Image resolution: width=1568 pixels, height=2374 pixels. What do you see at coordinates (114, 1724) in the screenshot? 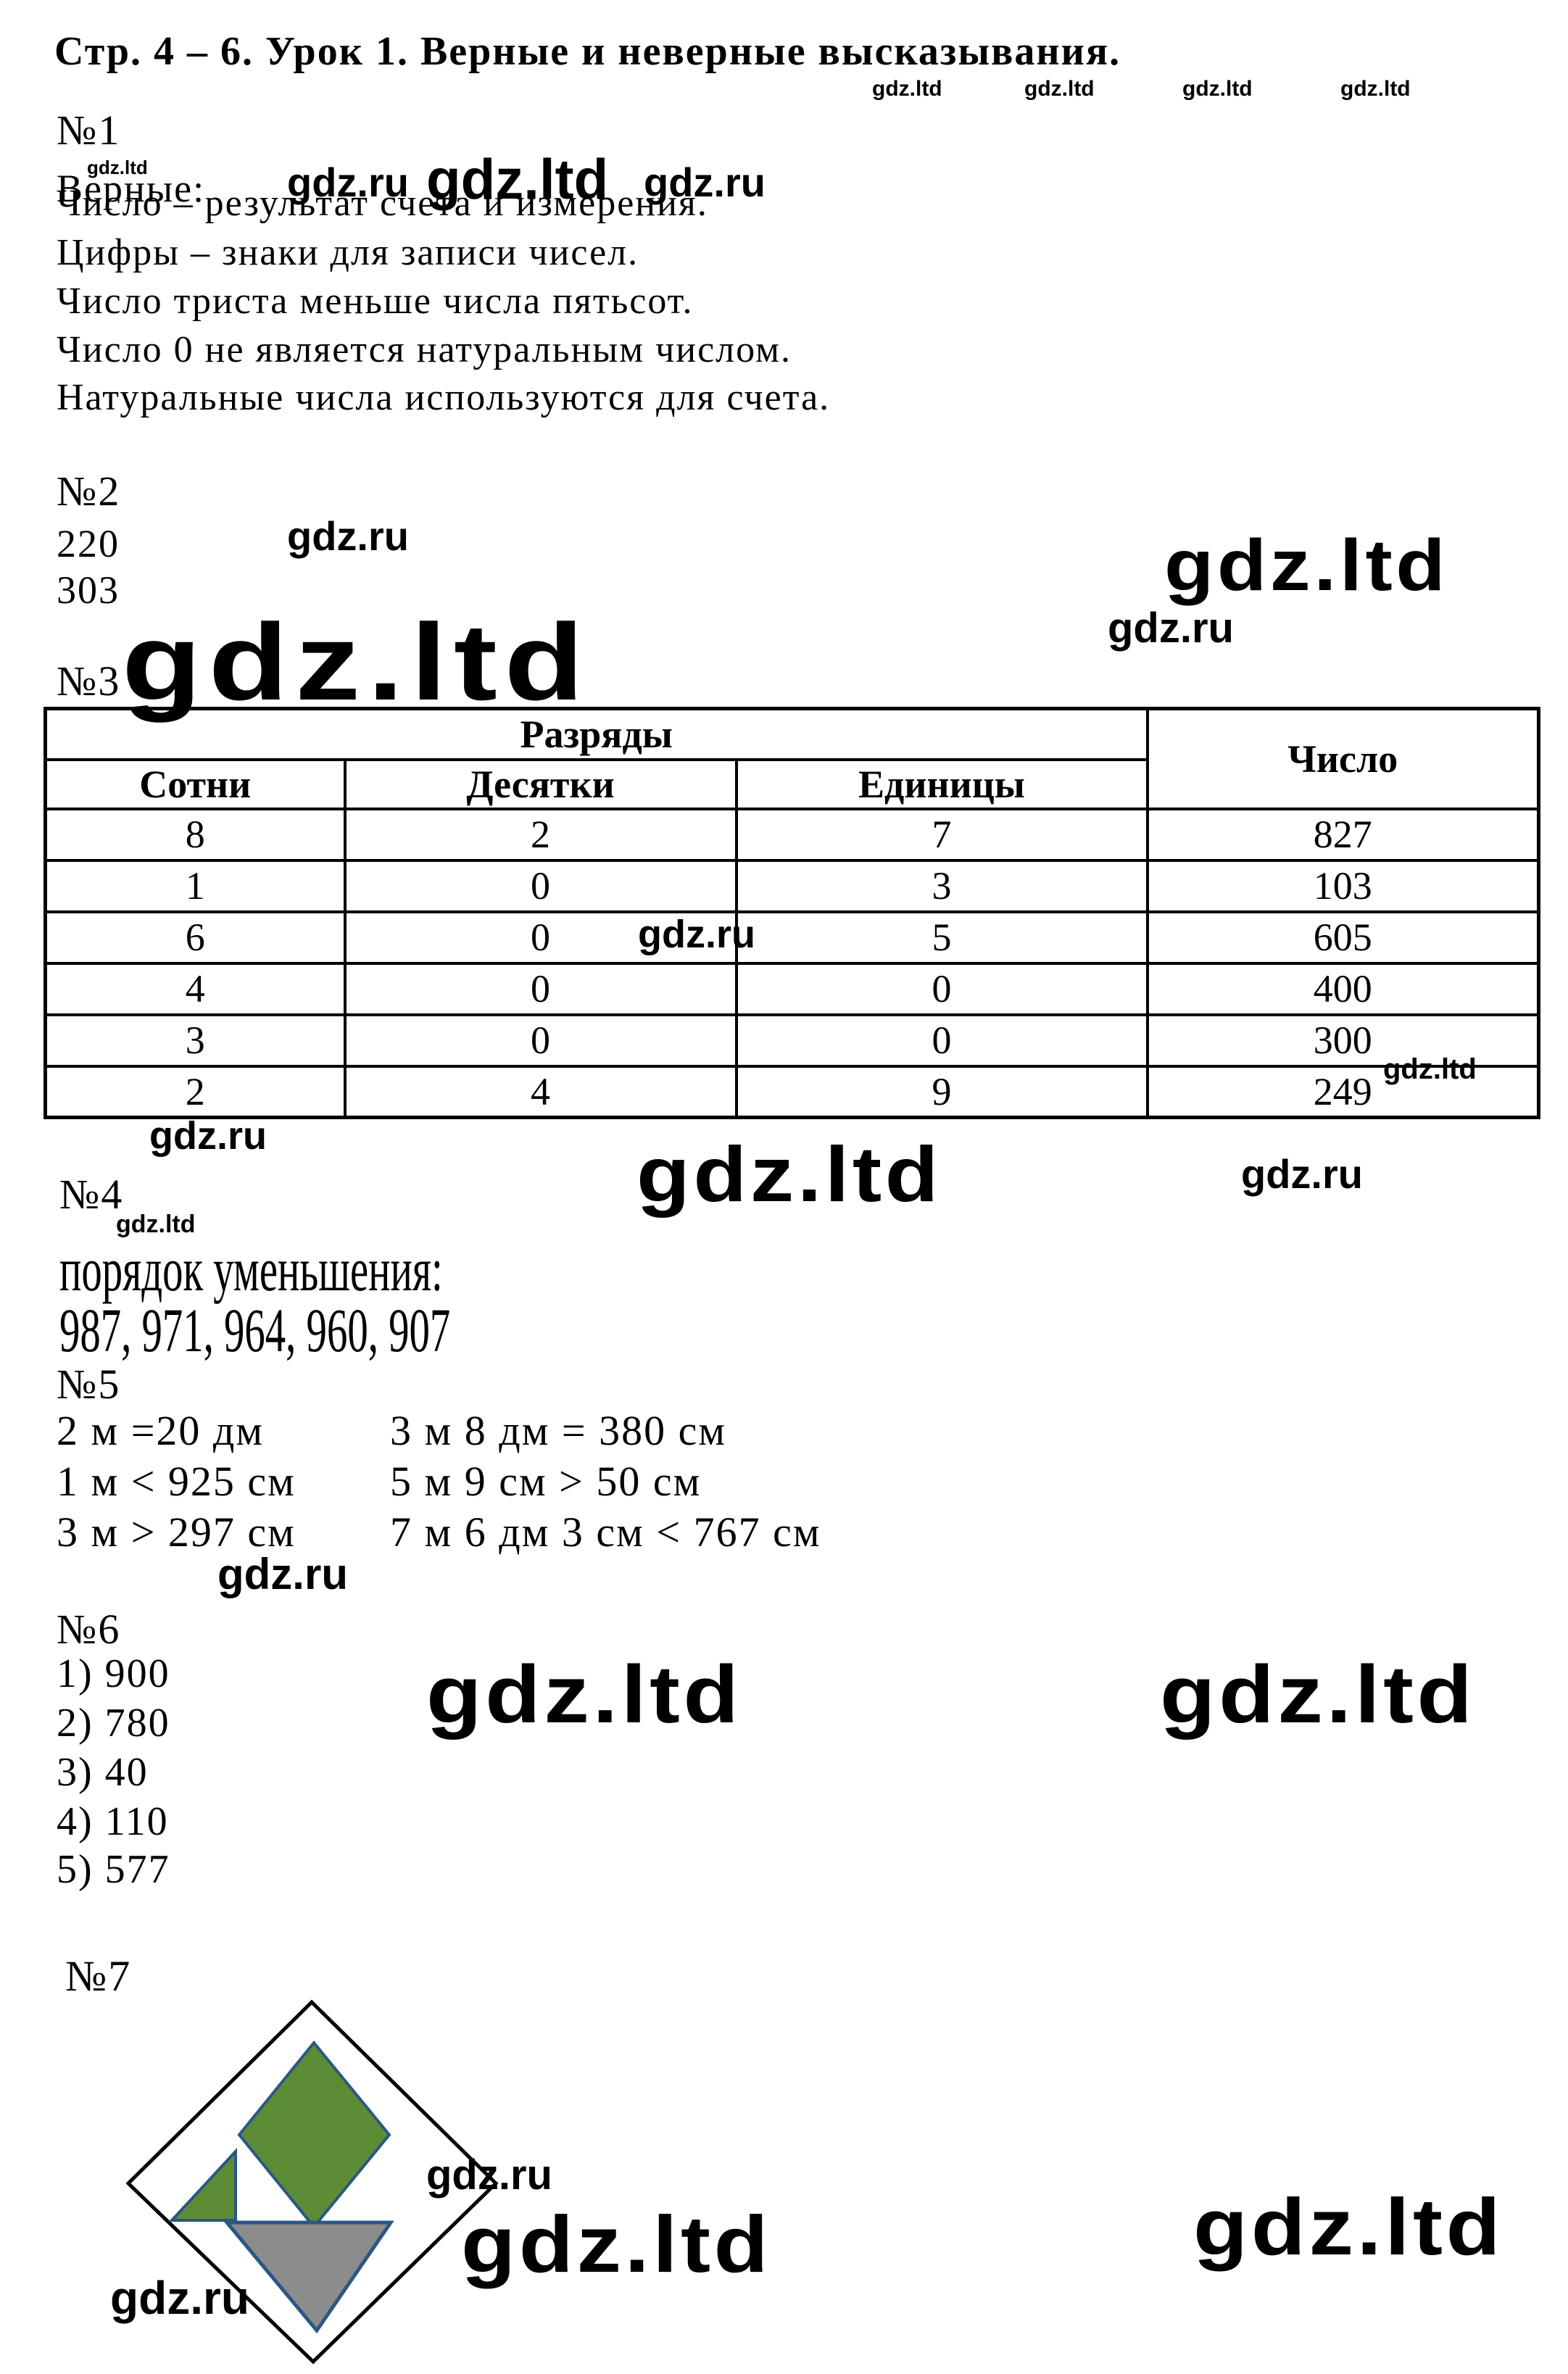
I see `task-6-item: 2) 780` at bounding box center [114, 1724].